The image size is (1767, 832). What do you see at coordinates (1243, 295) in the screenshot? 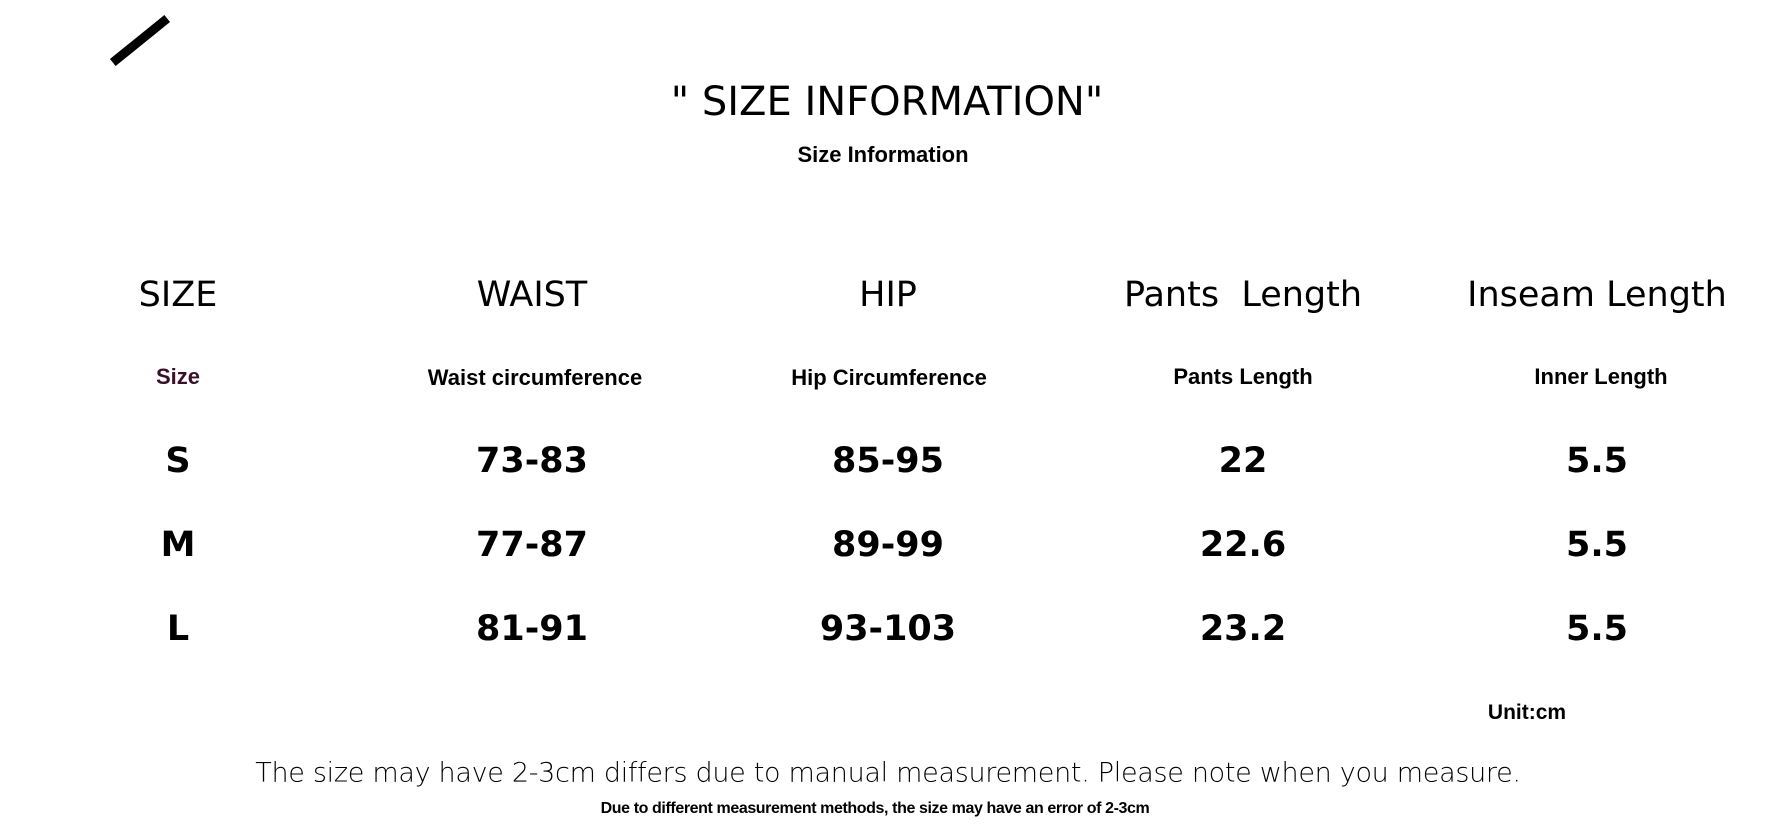
I see `column-header-pants-length: Pants Length` at bounding box center [1243, 295].